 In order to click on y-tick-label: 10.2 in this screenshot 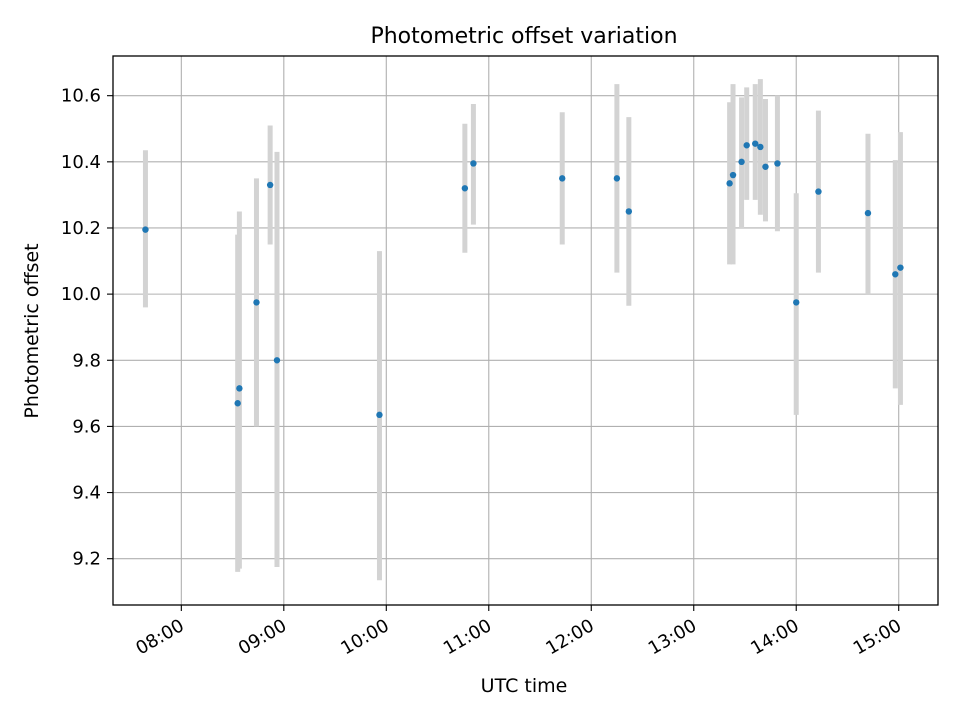, I will do `click(81, 228)`.